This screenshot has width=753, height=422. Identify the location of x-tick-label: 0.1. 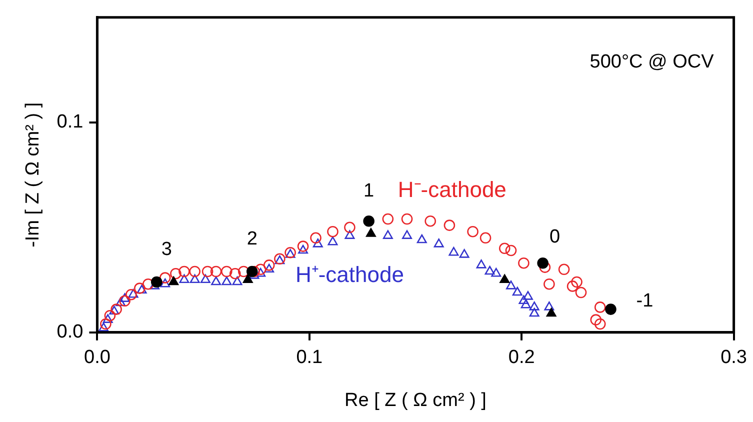
(309, 357).